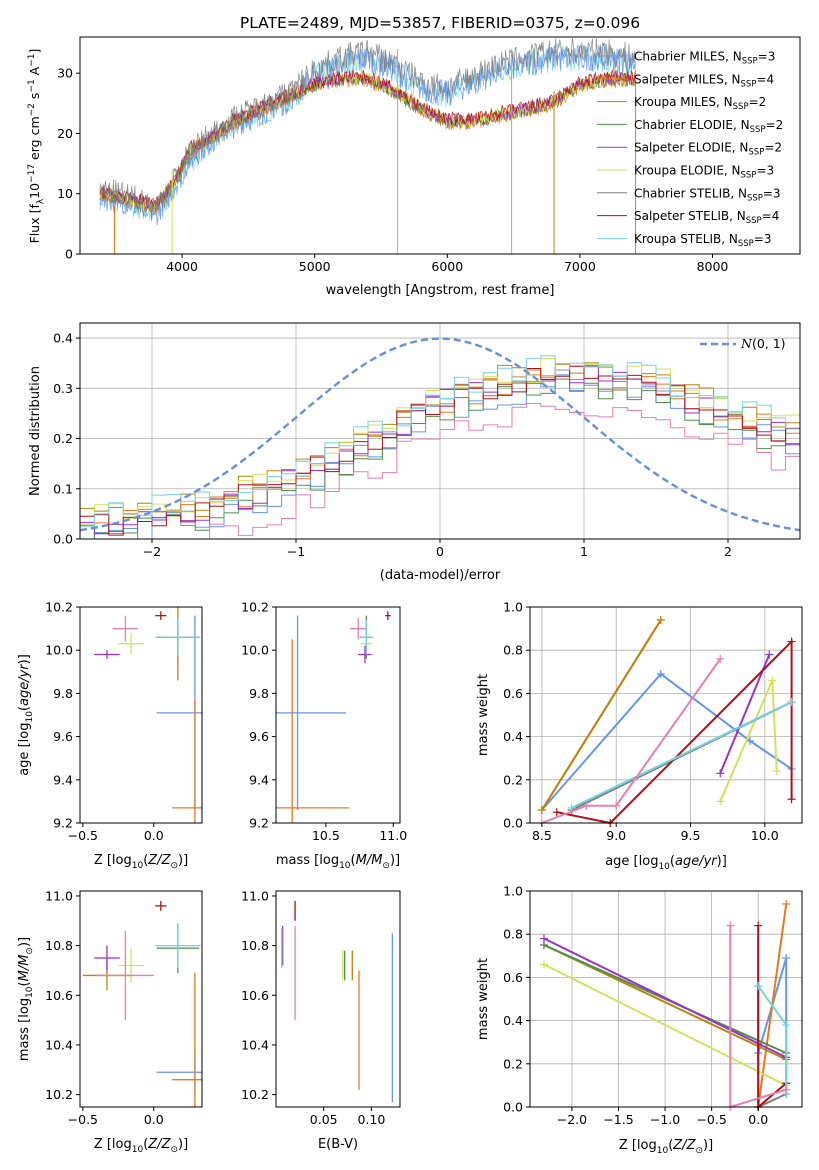 Image resolution: width=819 pixels, height=1170 pixels. I want to click on y-tick-label: 10.2, so click(255, 1094).